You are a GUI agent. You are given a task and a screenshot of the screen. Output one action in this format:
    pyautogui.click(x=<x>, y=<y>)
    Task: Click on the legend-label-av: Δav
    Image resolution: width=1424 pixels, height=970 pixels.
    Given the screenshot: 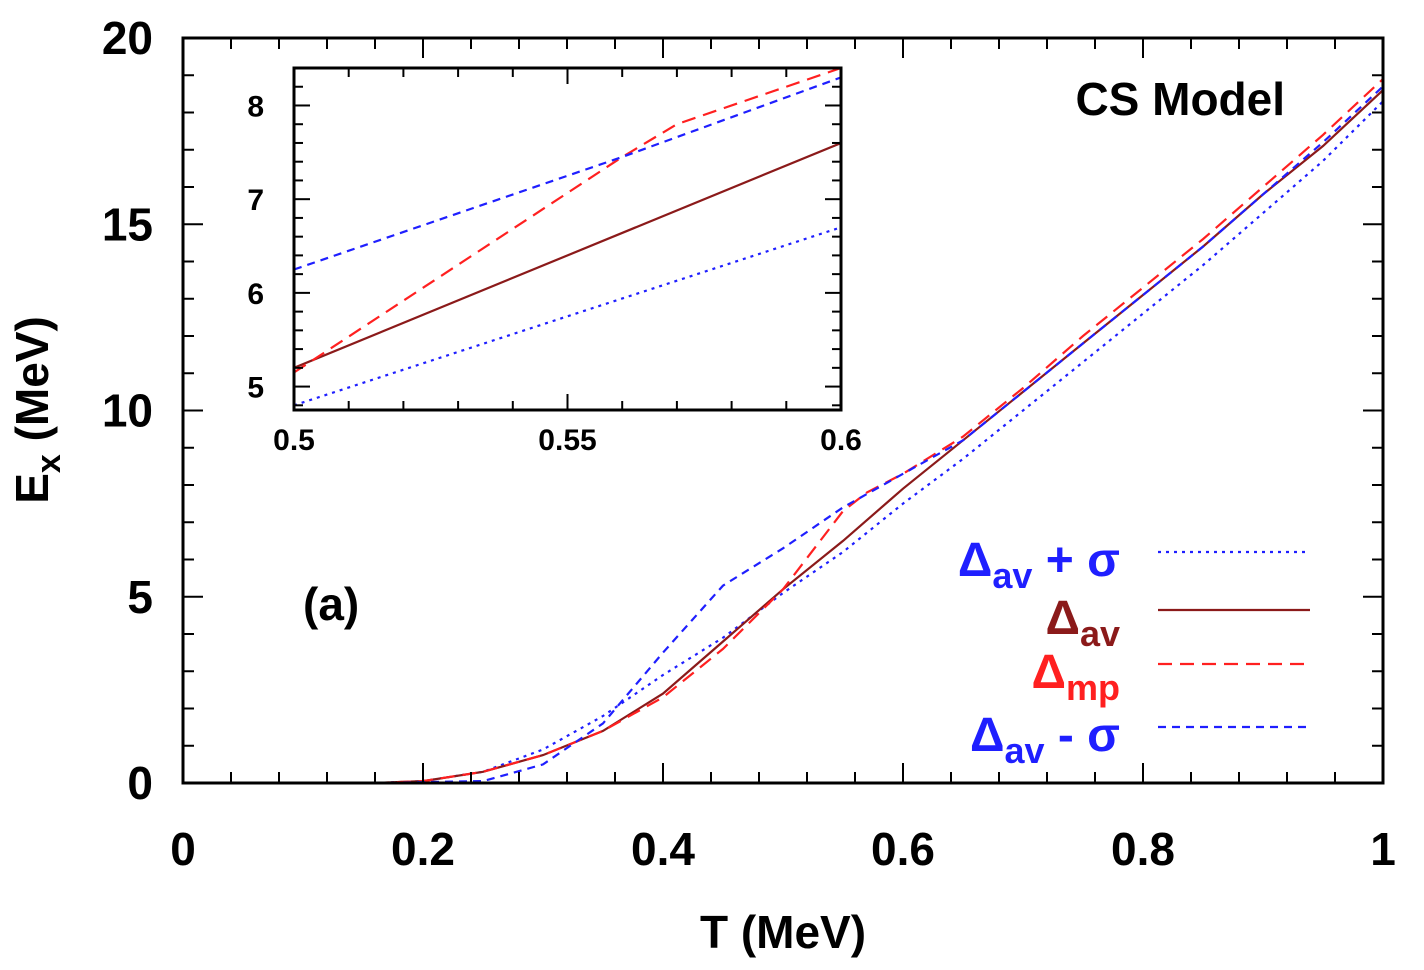 What is the action you would take?
    pyautogui.click(x=1082, y=623)
    